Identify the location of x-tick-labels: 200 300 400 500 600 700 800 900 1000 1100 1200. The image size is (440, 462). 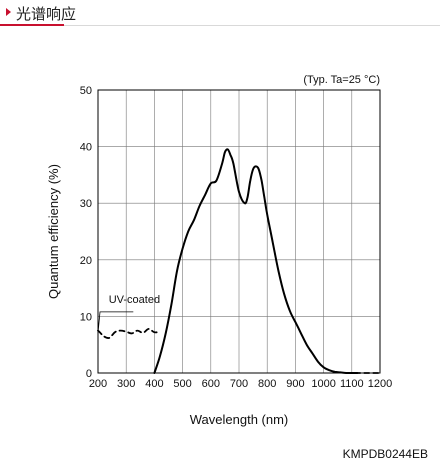
(240, 384).